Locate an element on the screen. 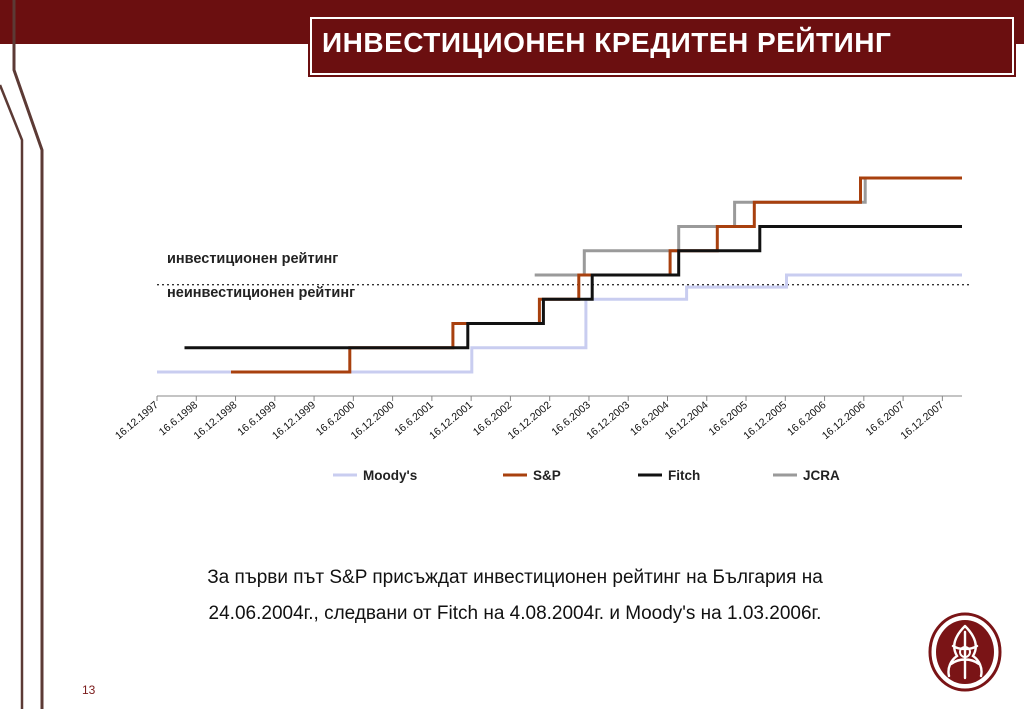 The image size is (1024, 709). x-tick-label: 16.12.2001 is located at coordinates (451, 420).